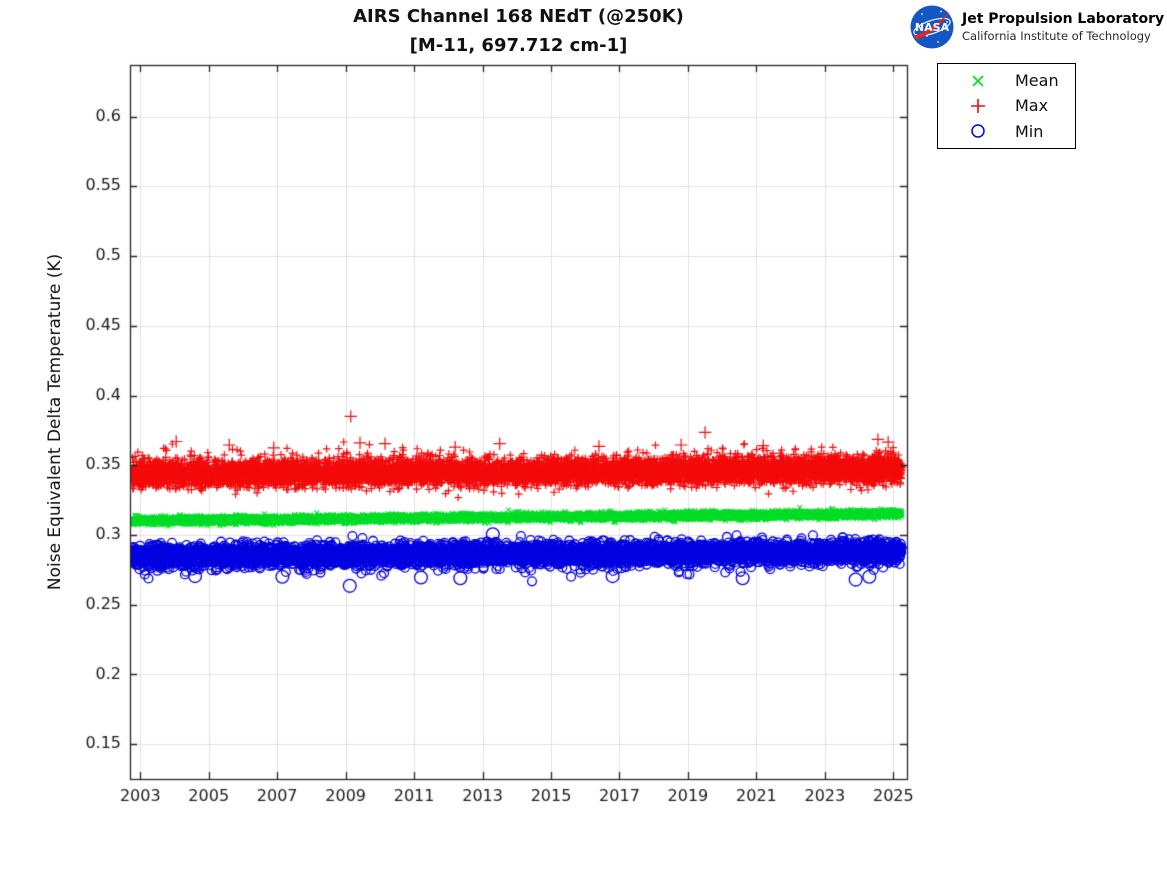 Image resolution: width=1167 pixels, height=875 pixels. I want to click on max-plus-marker-icon, so click(978, 106).